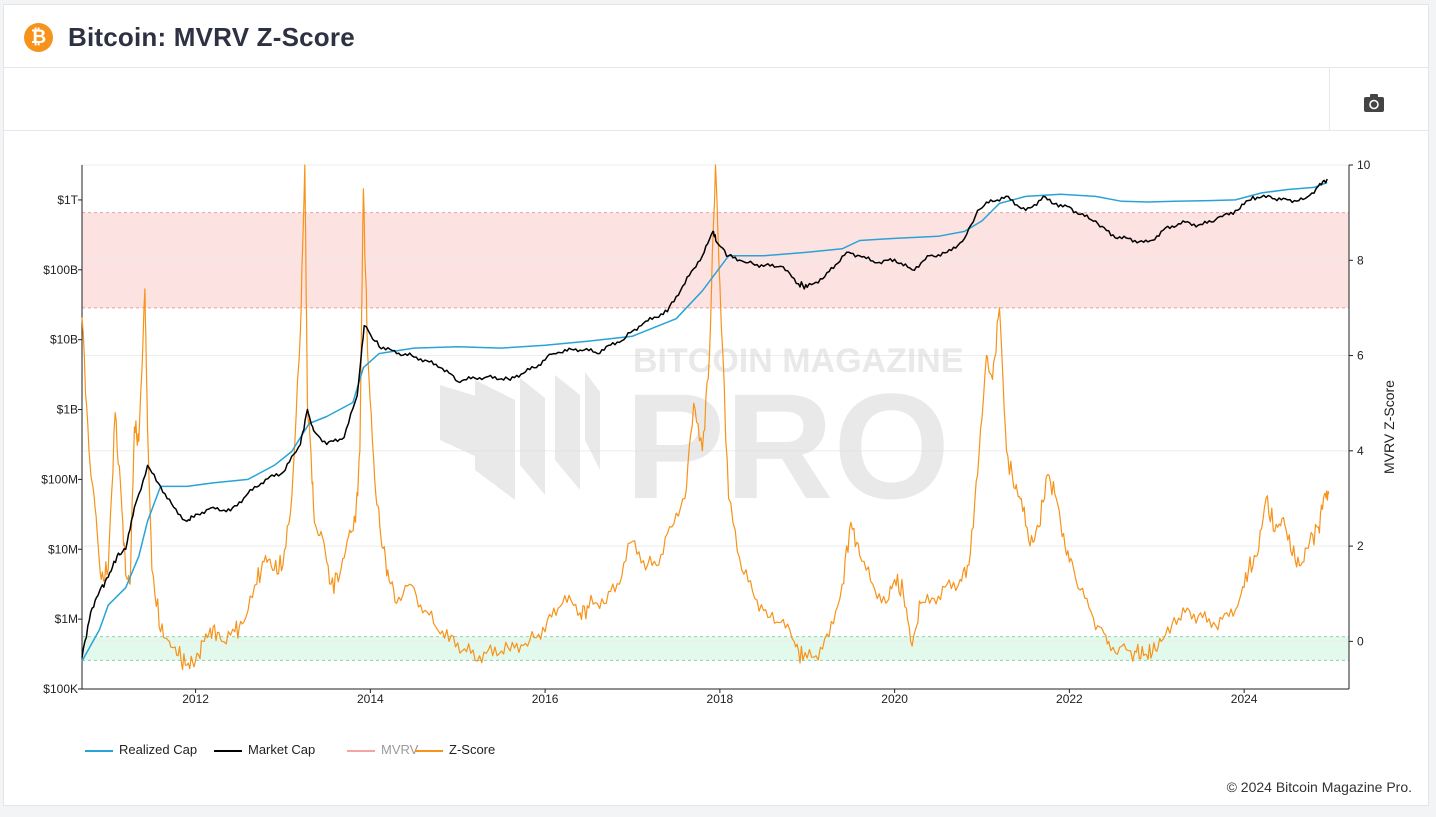 The height and width of the screenshot is (817, 1436). Describe the element at coordinates (1360, 451) in the screenshot. I see `y-right-tick-label: 4` at that location.